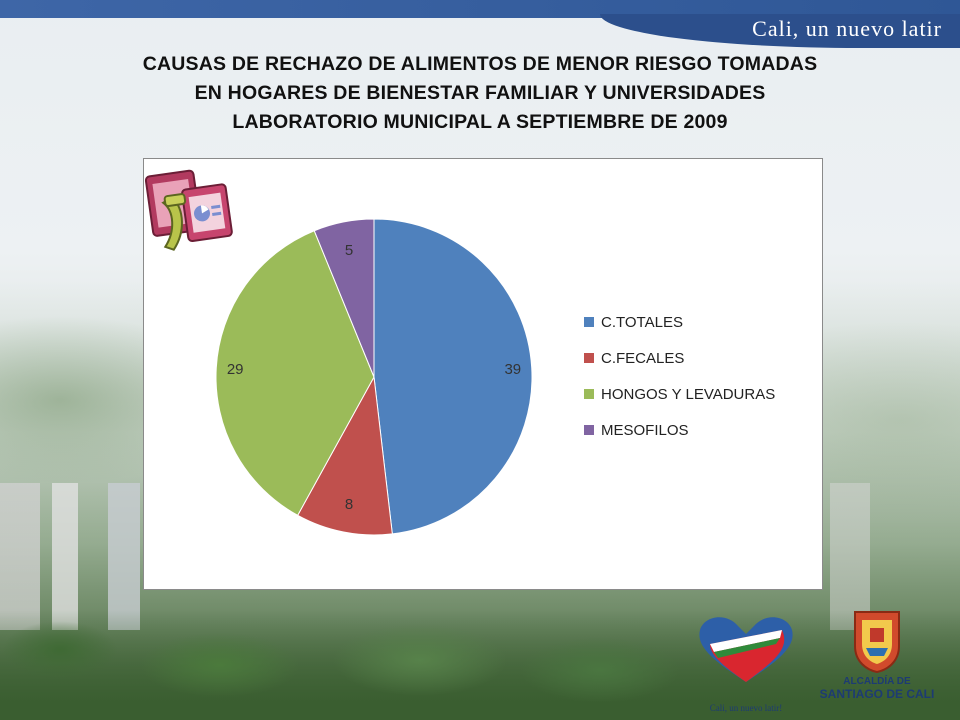  What do you see at coordinates (877, 642) in the screenshot?
I see `coat-of-arms-icon` at bounding box center [877, 642].